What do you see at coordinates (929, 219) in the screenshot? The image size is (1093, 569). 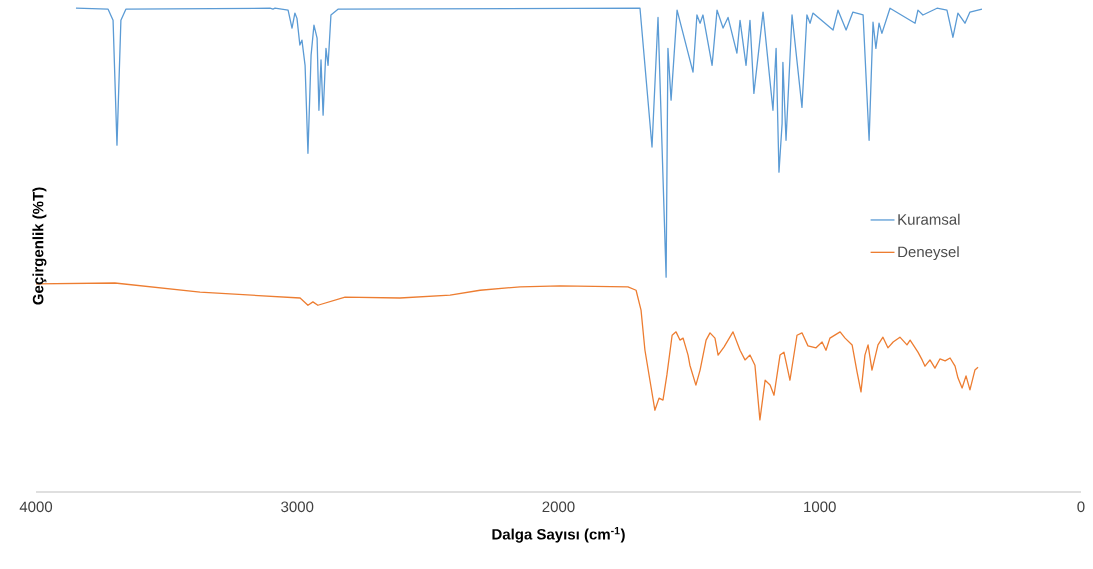 I see `legend-label: Kuramsal` at bounding box center [929, 219].